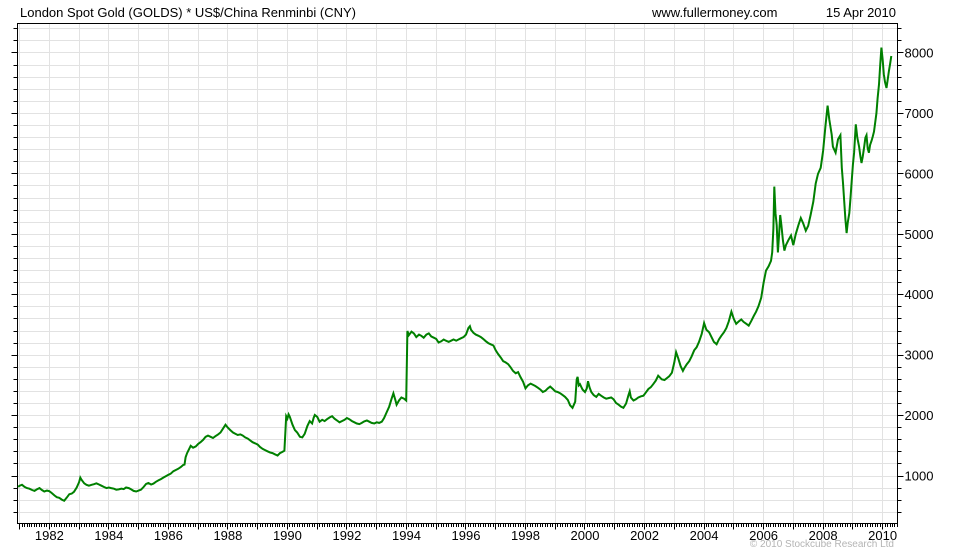 The height and width of the screenshot is (560, 980). I want to click on x-axis-label: 2004, so click(704, 535).